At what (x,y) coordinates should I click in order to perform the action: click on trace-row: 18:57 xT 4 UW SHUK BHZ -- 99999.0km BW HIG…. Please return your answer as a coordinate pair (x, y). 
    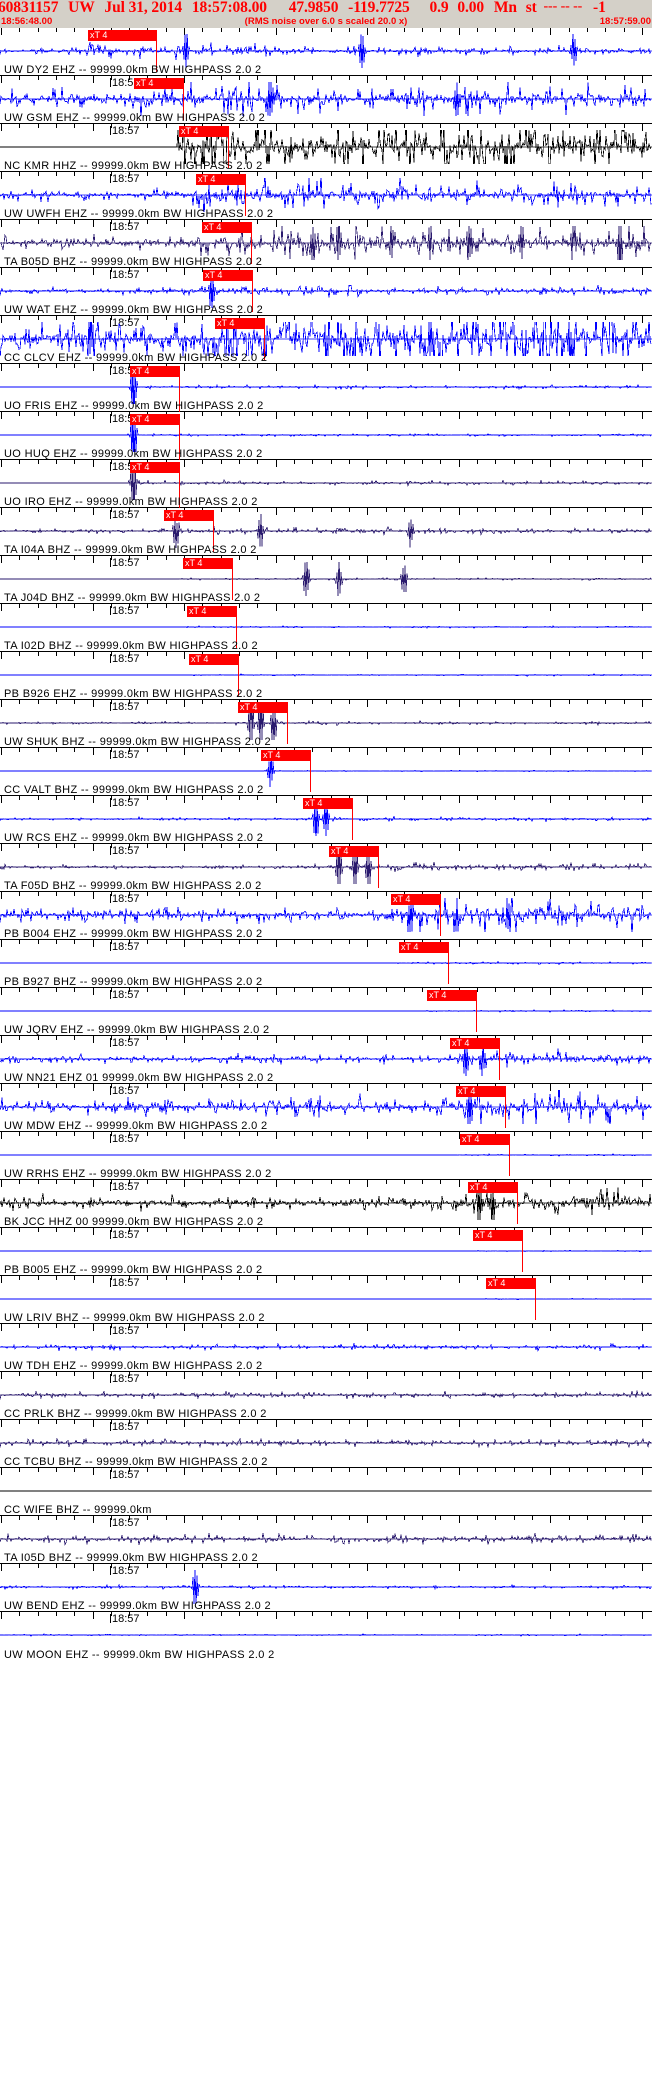
    Looking at the image, I should click on (326, 724).